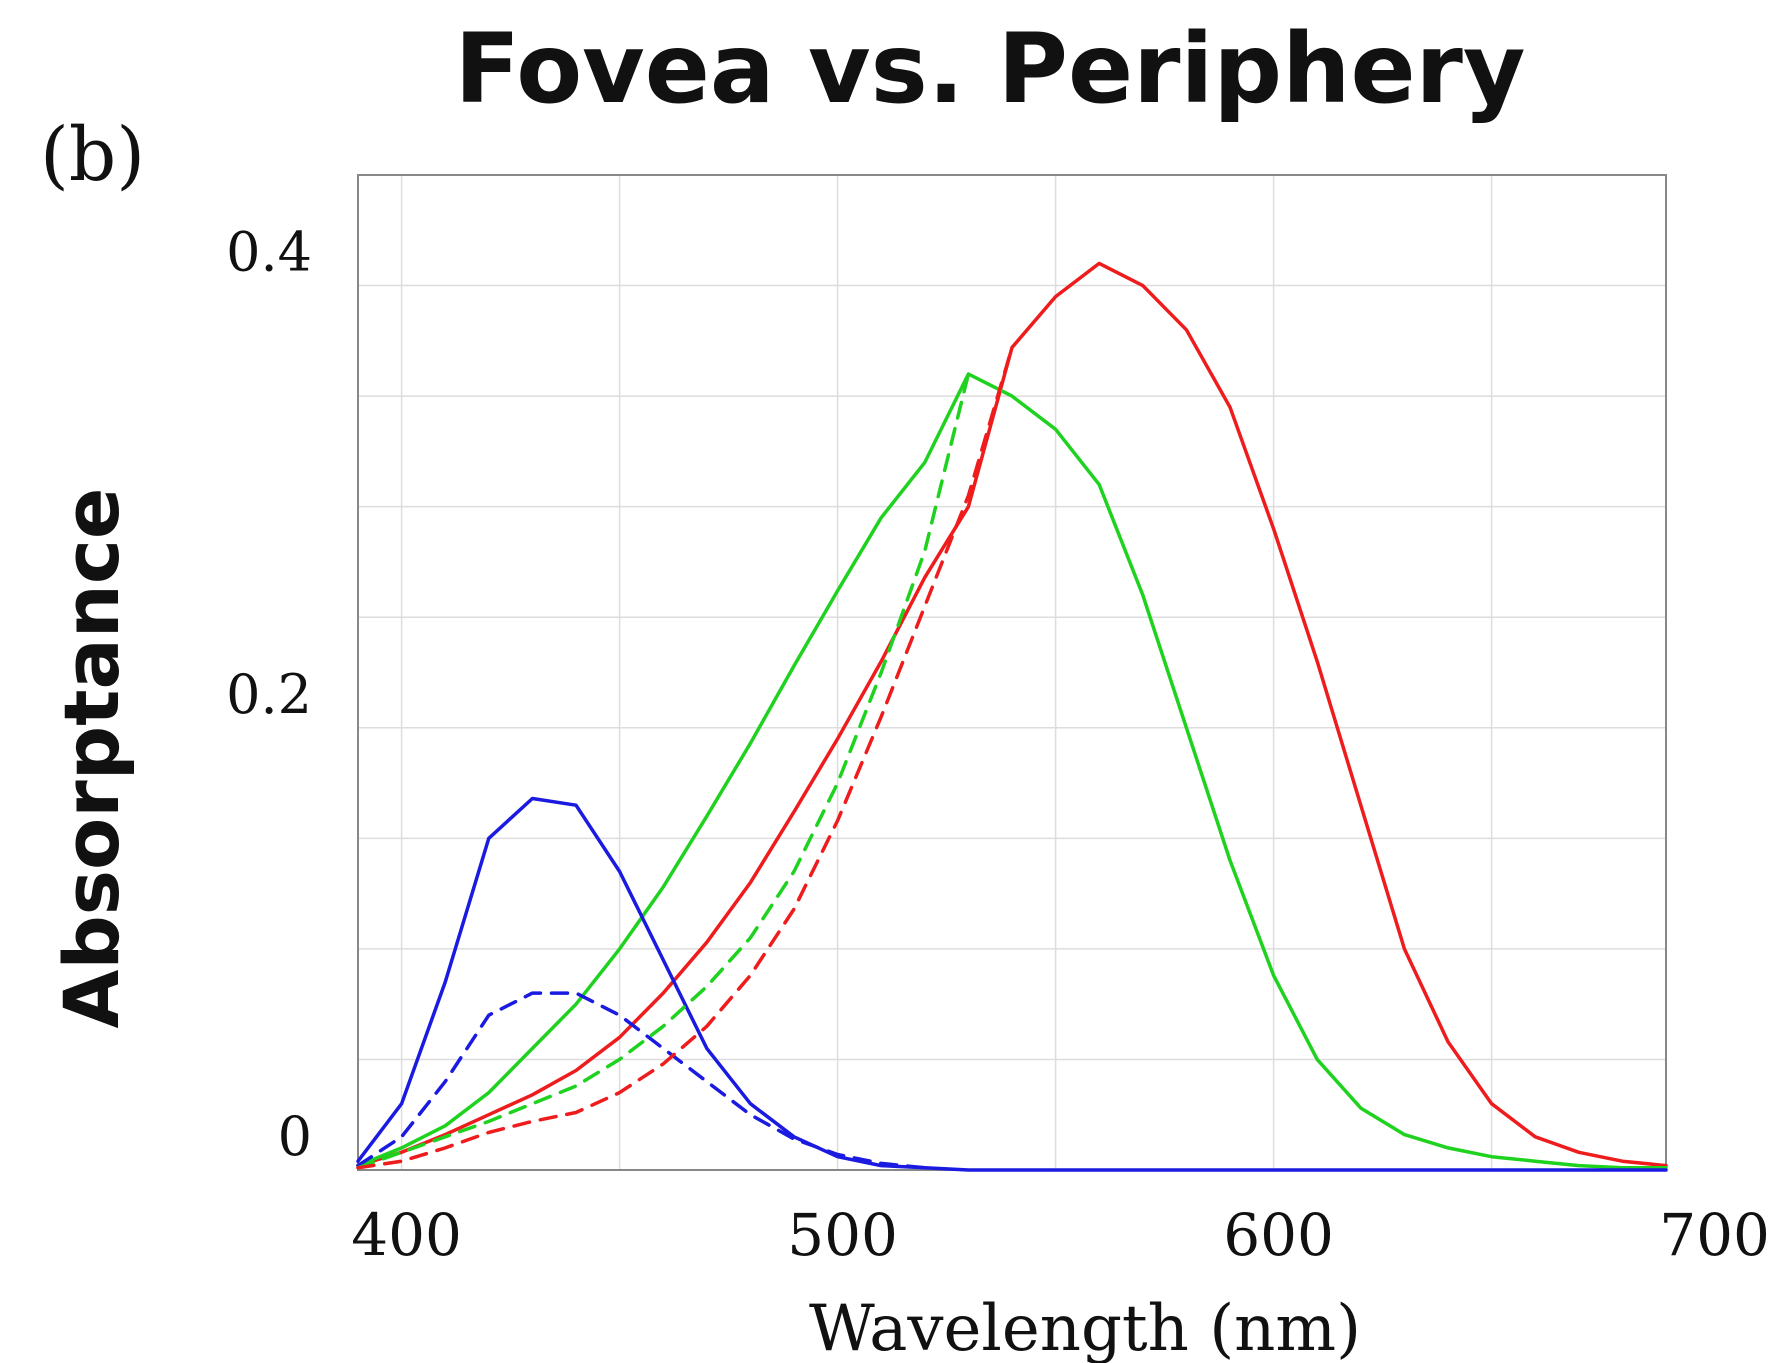 Image resolution: width=1773 pixels, height=1363 pixels. Describe the element at coordinates (269, 694) in the screenshot. I see `y-tick-label: 0.2` at that location.